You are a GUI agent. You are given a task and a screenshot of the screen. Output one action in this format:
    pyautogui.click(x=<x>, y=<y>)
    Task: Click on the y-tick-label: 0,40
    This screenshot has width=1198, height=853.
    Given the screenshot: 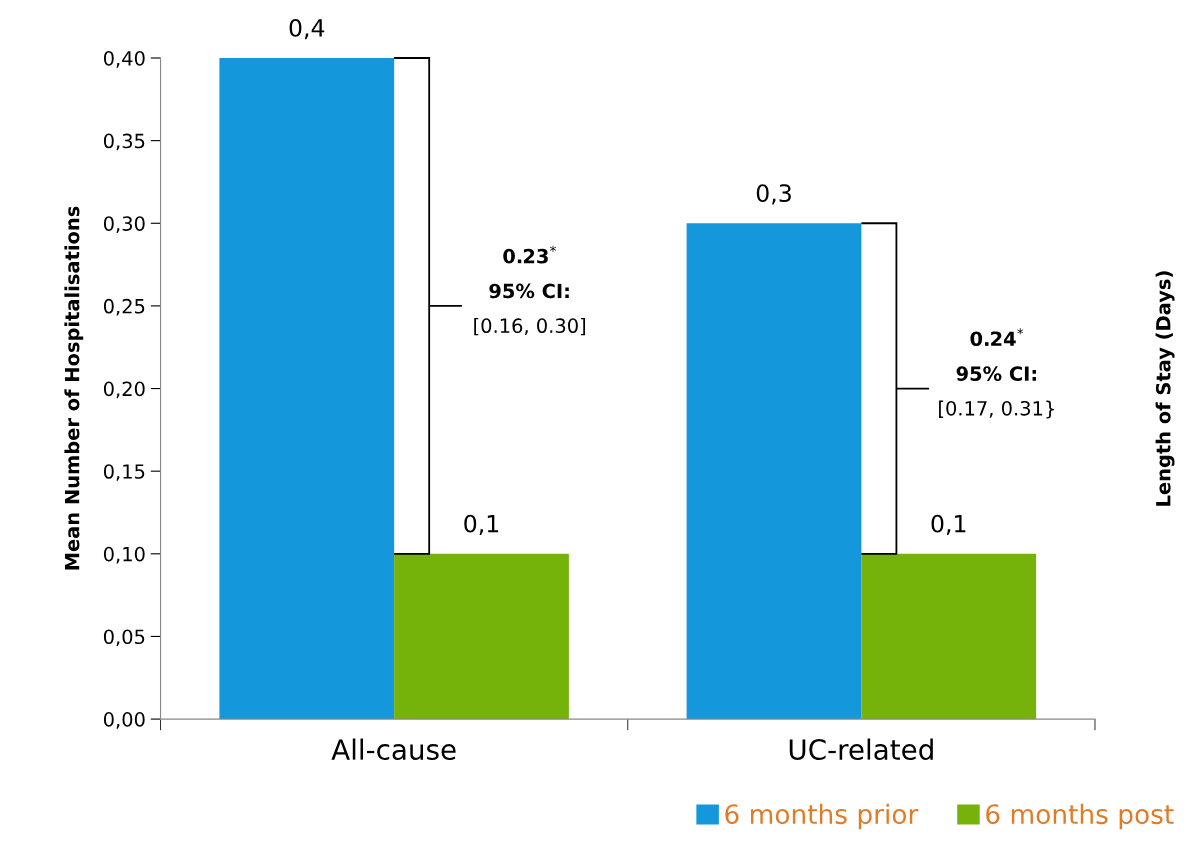 What is the action you would take?
    pyautogui.click(x=124, y=59)
    